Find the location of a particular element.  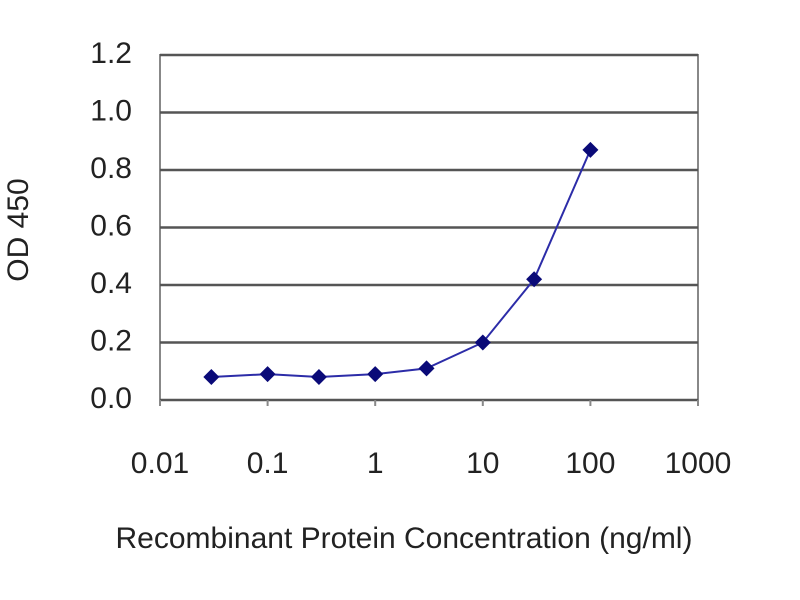

y-tick-label: 0.6 is located at coordinates (111, 225).